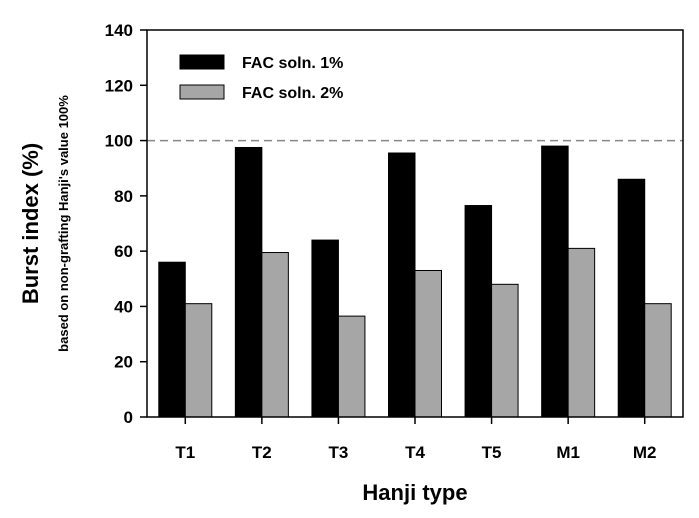  I want to click on y-tick-label: 140, so click(119, 30).